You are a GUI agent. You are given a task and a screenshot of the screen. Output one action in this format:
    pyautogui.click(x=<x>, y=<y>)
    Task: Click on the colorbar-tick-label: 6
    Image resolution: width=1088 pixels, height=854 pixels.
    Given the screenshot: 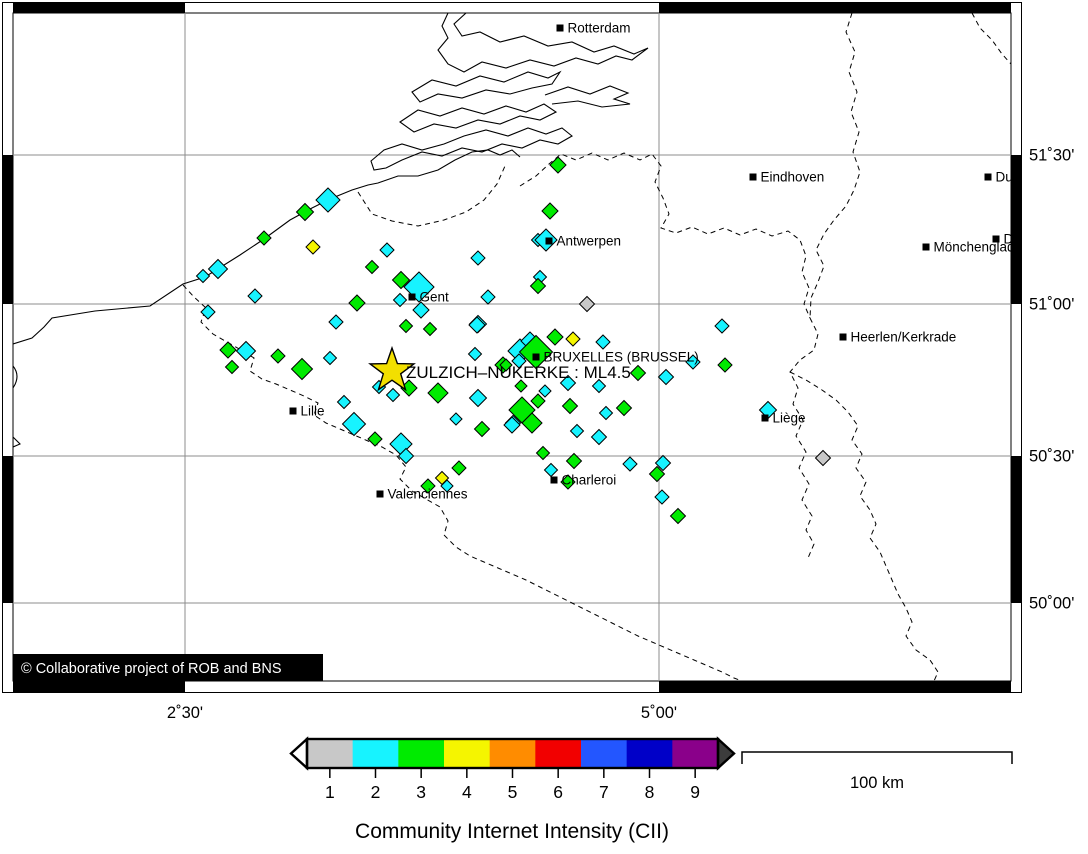 What is the action you would take?
    pyautogui.click(x=558, y=792)
    